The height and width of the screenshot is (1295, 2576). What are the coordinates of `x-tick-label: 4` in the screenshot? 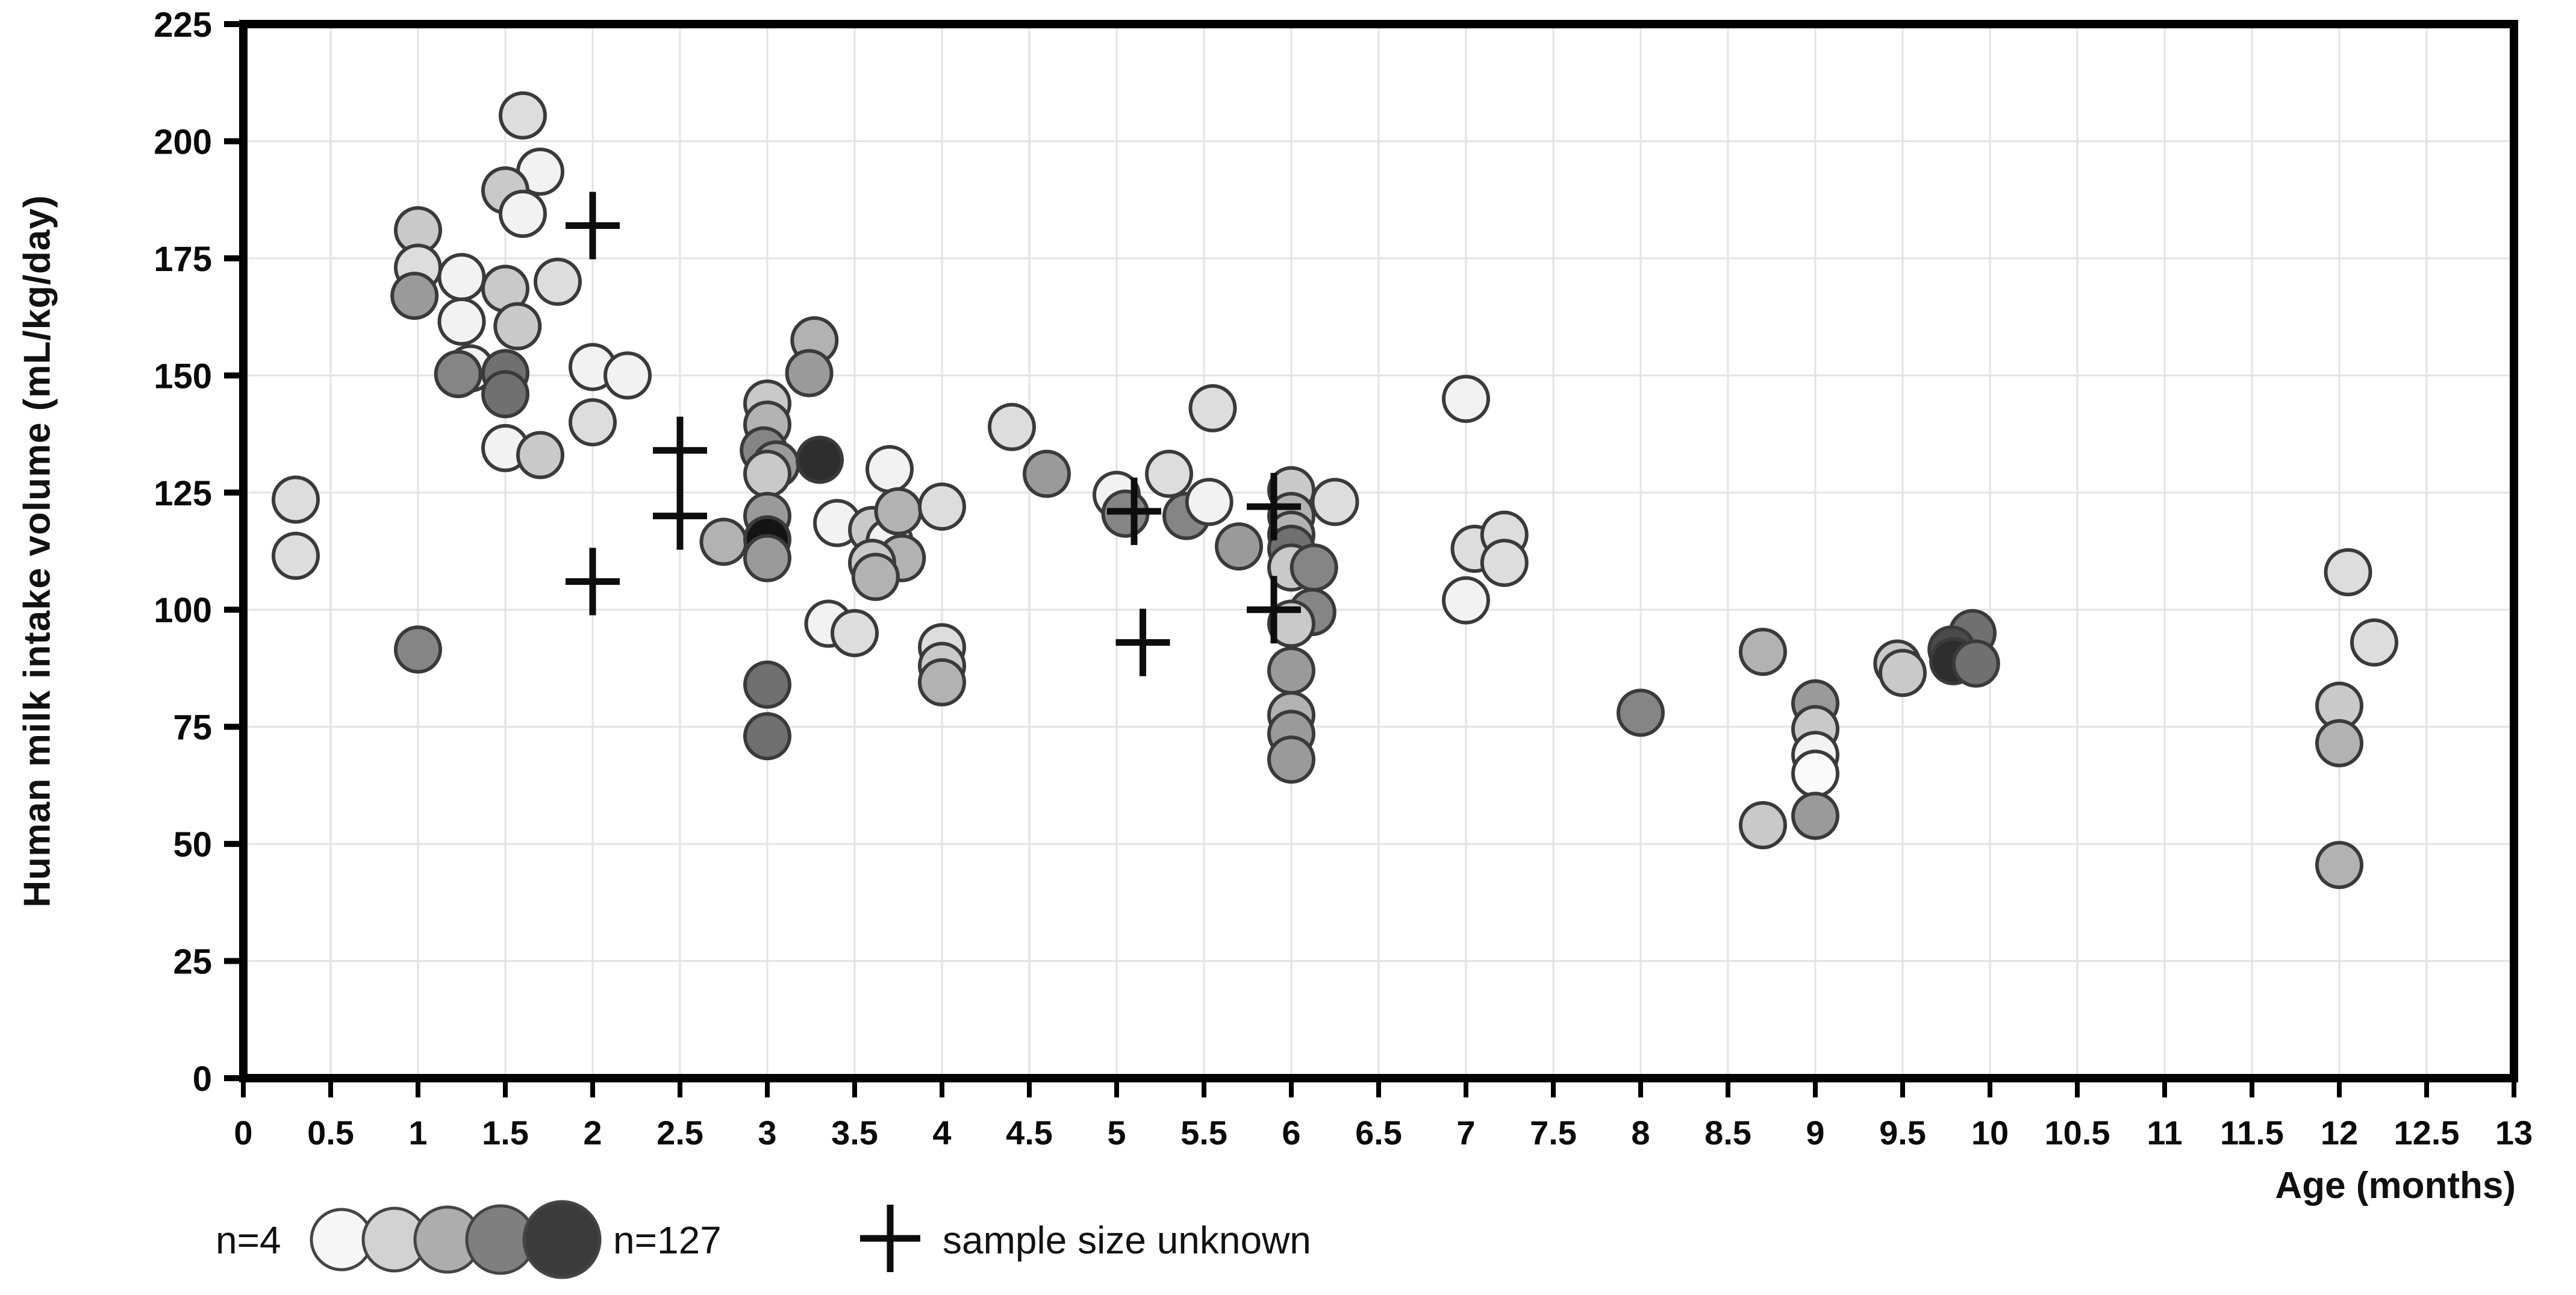 It's located at (941, 1133).